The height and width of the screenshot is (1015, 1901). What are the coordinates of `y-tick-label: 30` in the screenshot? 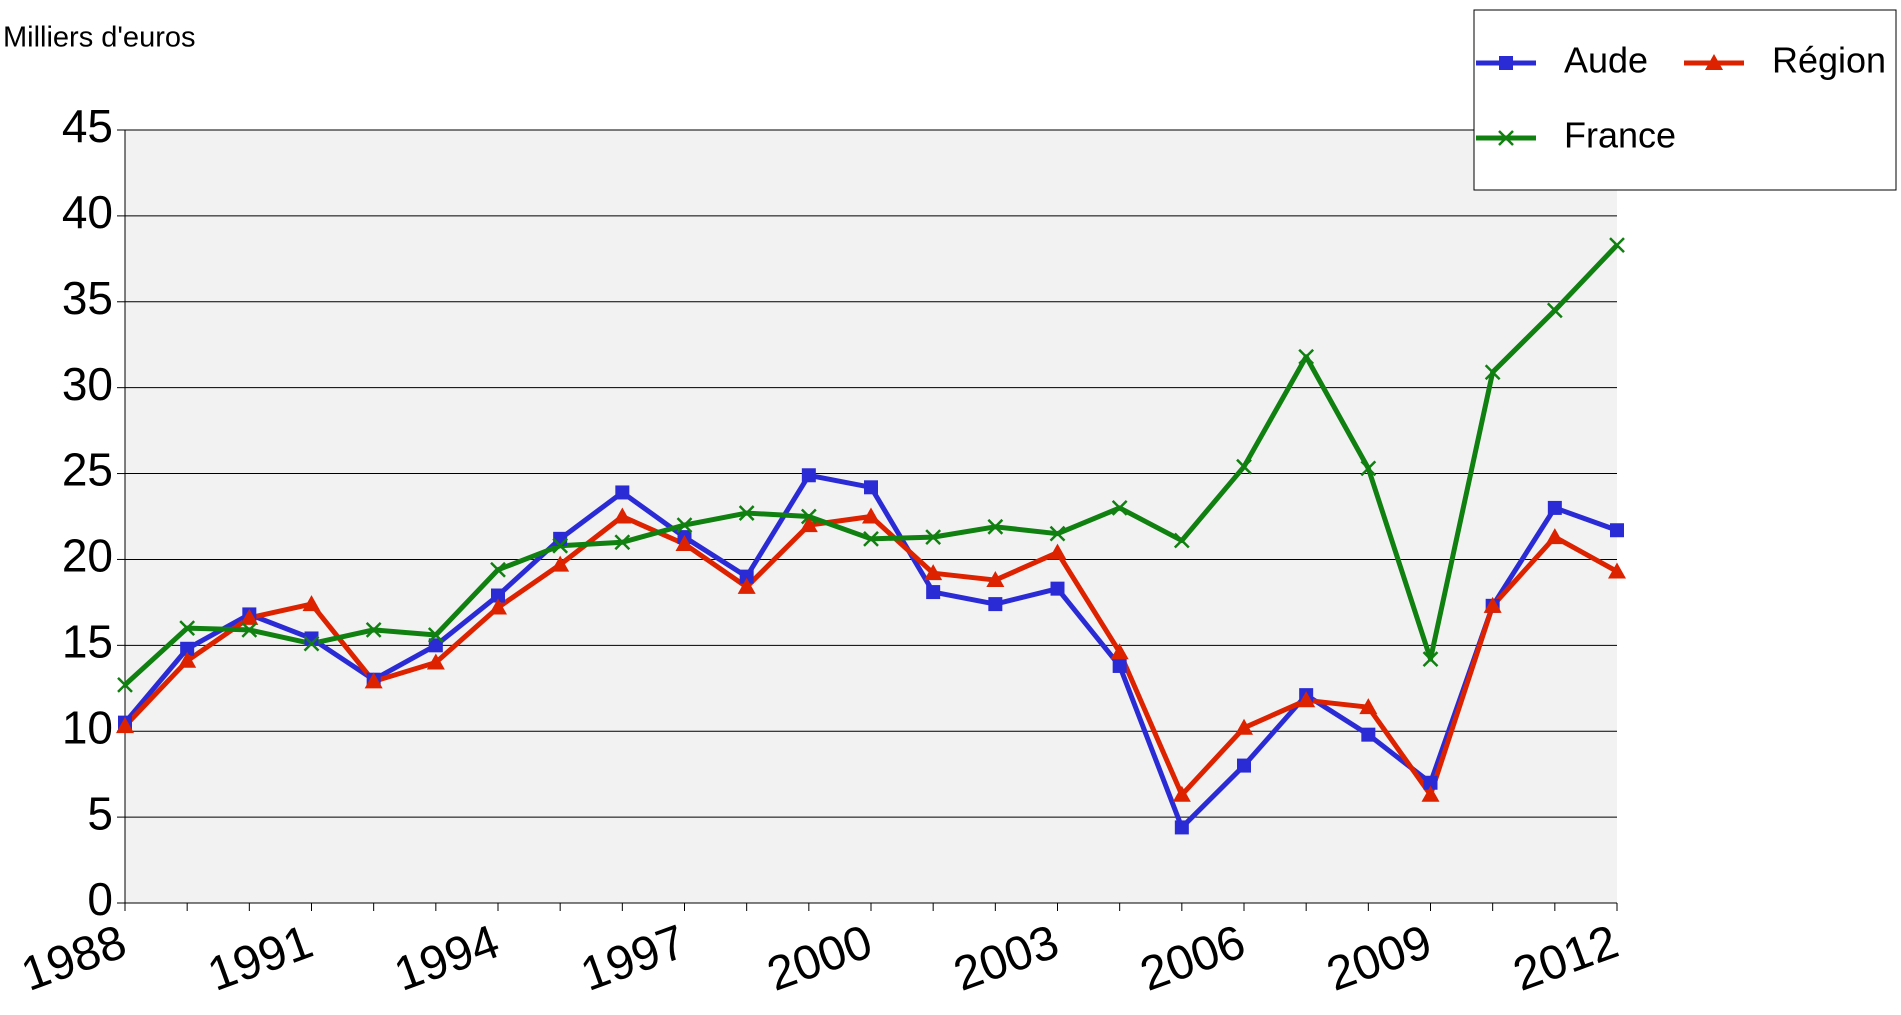 It's located at (87, 384).